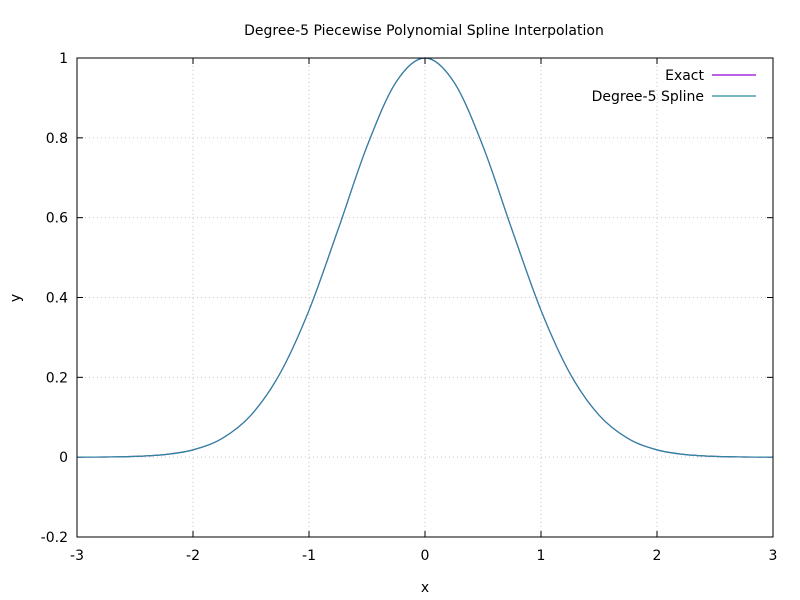  I want to click on x-axis-label: x, so click(425, 588).